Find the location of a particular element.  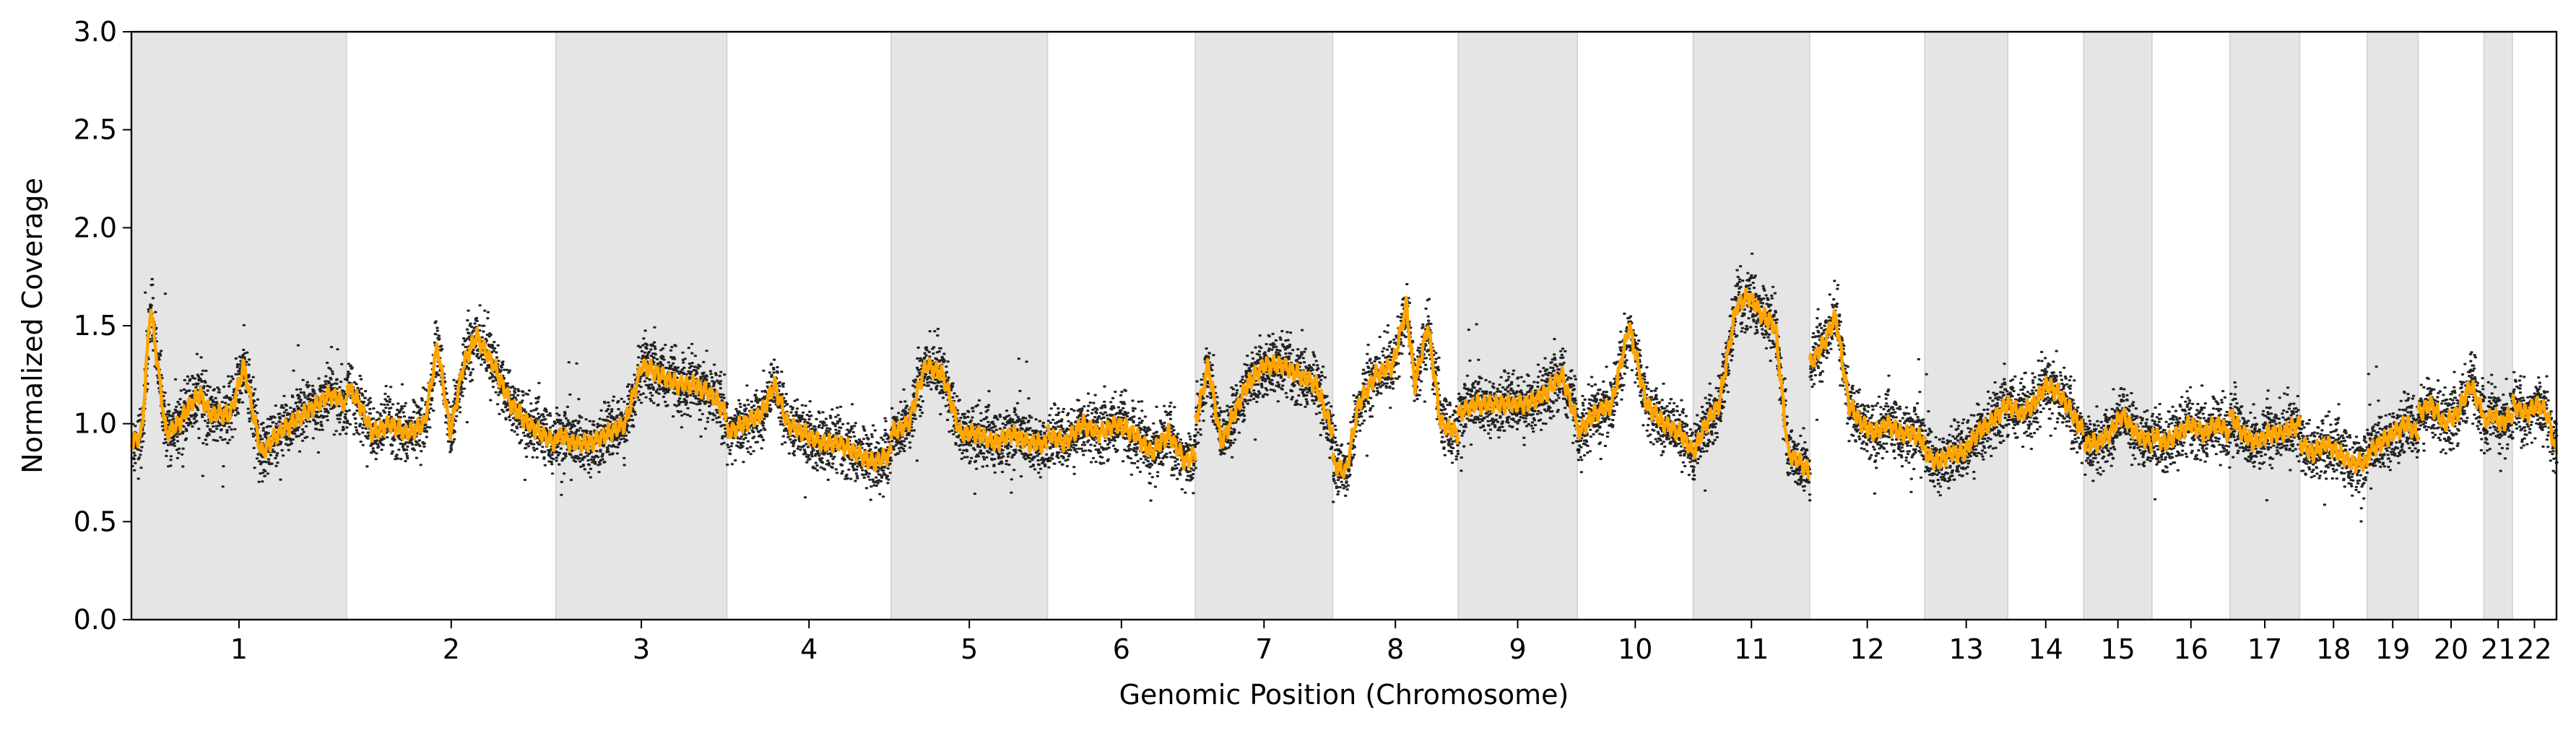

x-tick-label: 1 is located at coordinates (239, 649).